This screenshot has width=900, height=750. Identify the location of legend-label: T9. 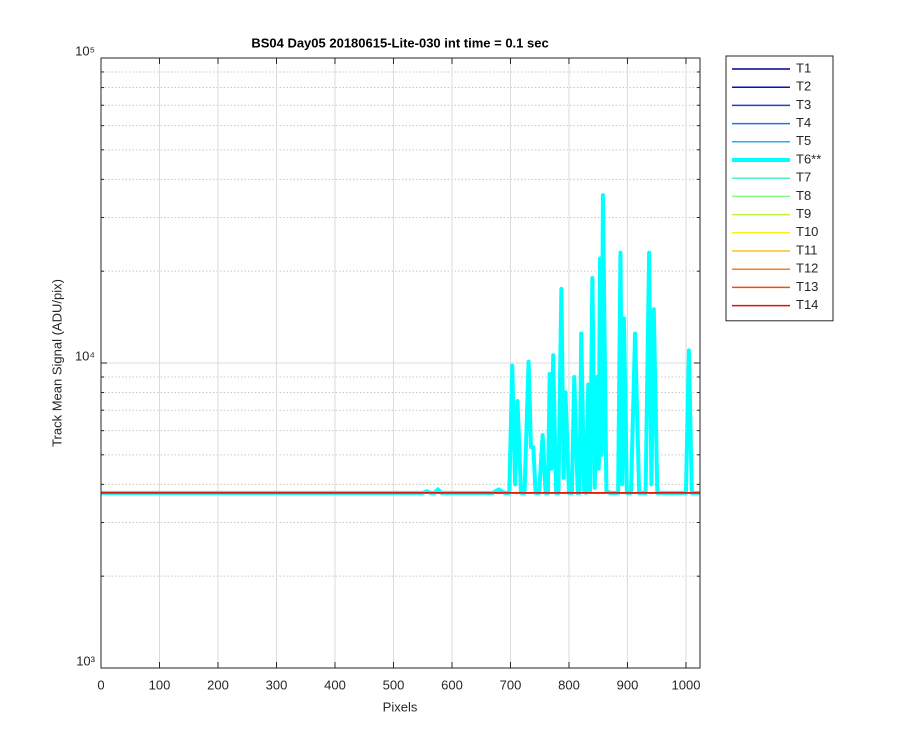
(803, 213).